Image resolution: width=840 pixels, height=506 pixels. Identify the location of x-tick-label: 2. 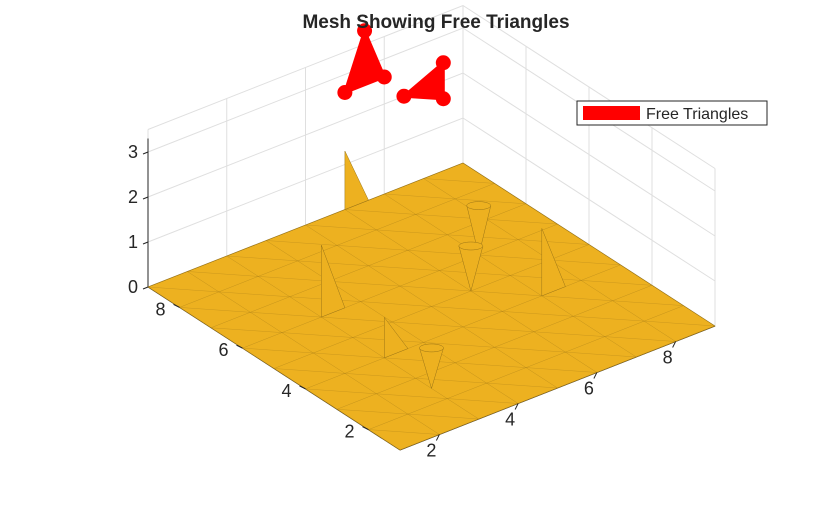
(431, 451).